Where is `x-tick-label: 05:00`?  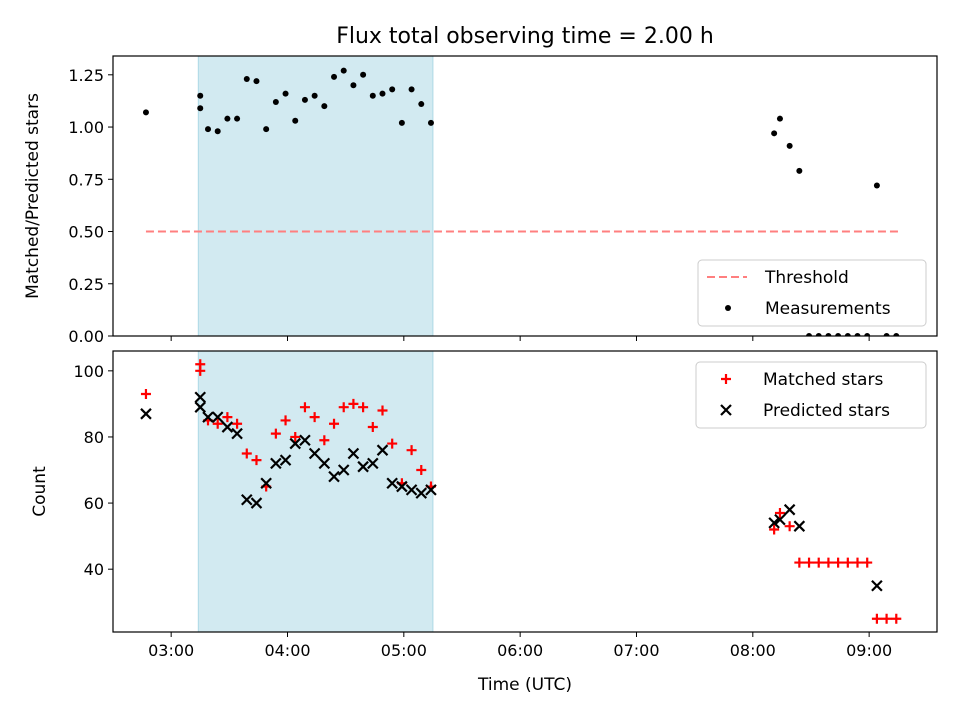 x-tick-label: 05:00 is located at coordinates (404, 650).